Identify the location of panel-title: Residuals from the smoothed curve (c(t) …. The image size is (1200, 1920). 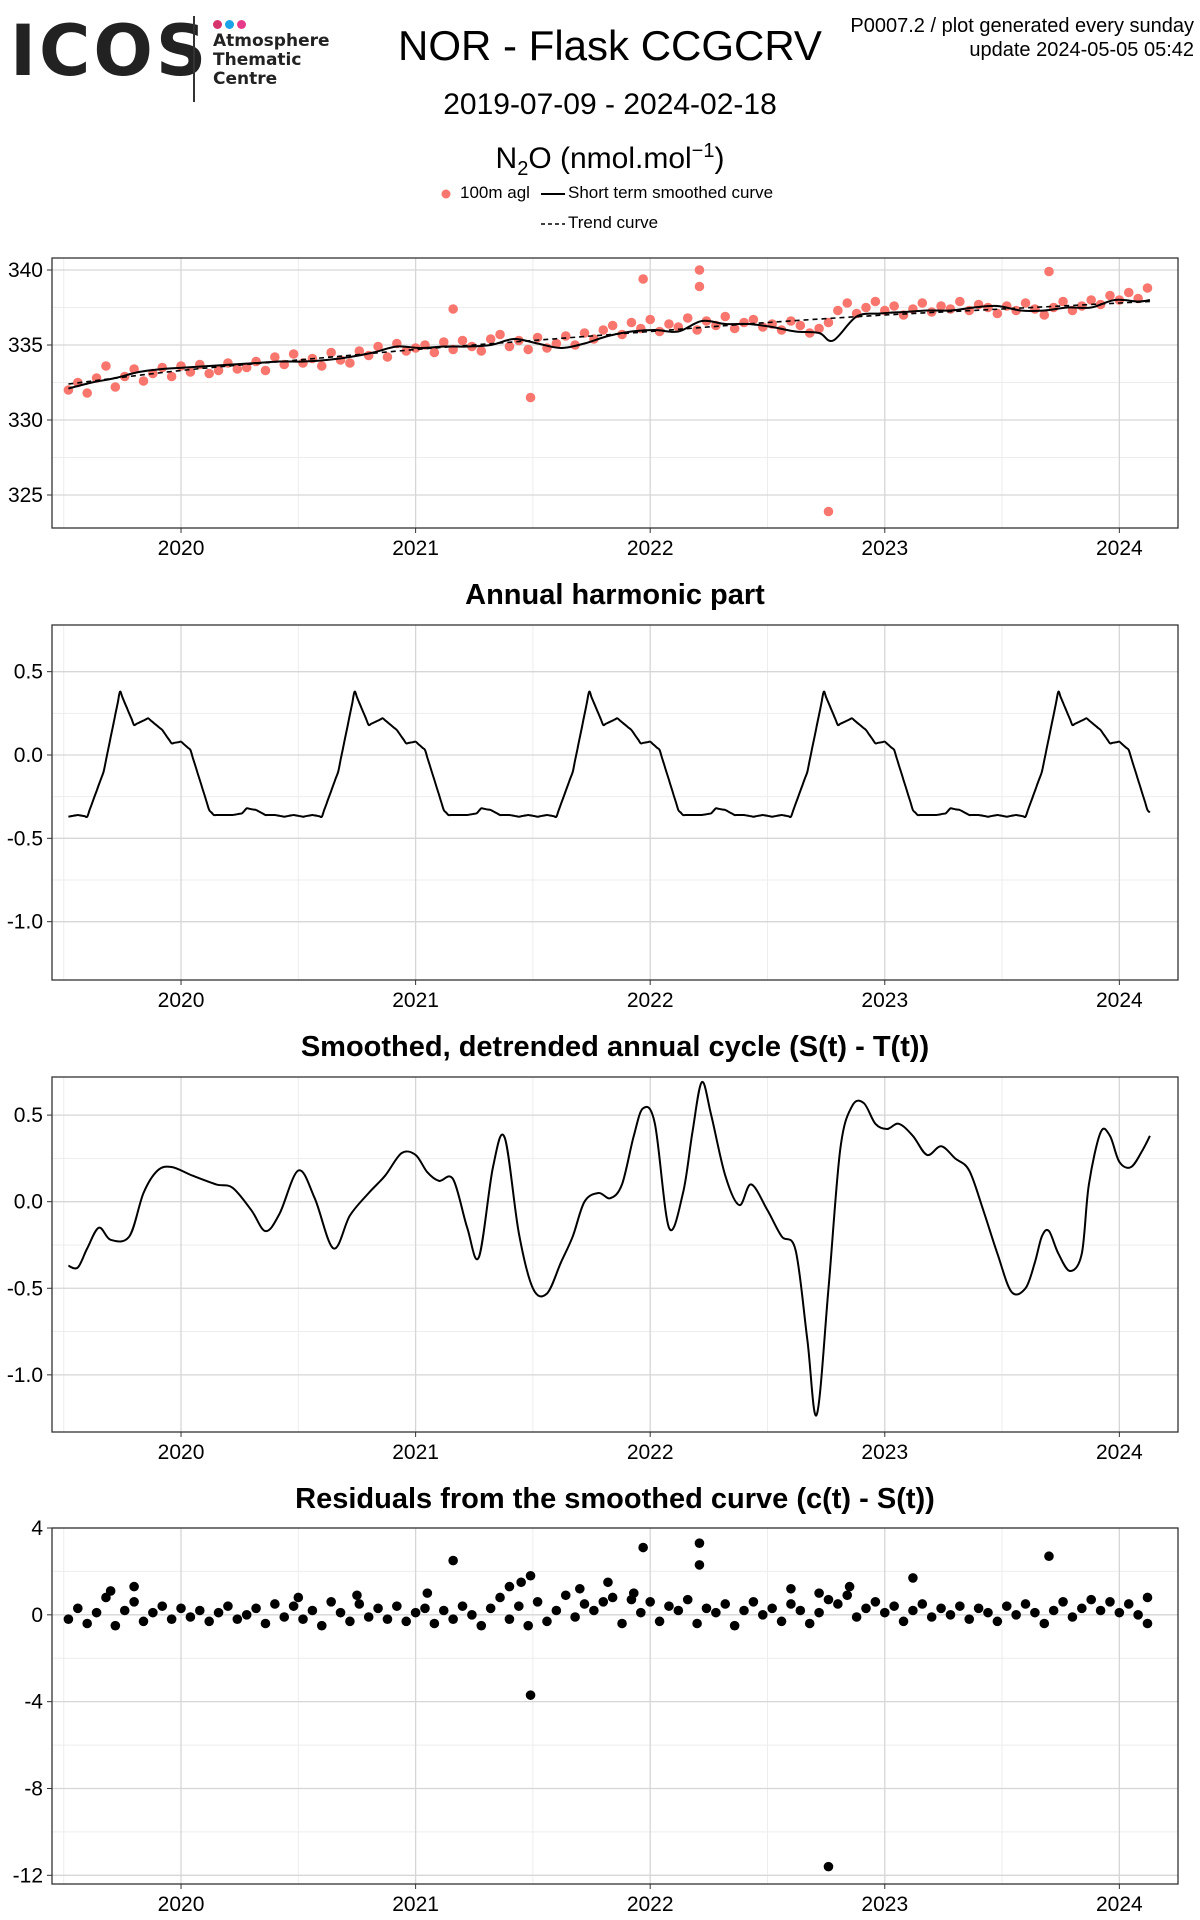
(615, 1499).